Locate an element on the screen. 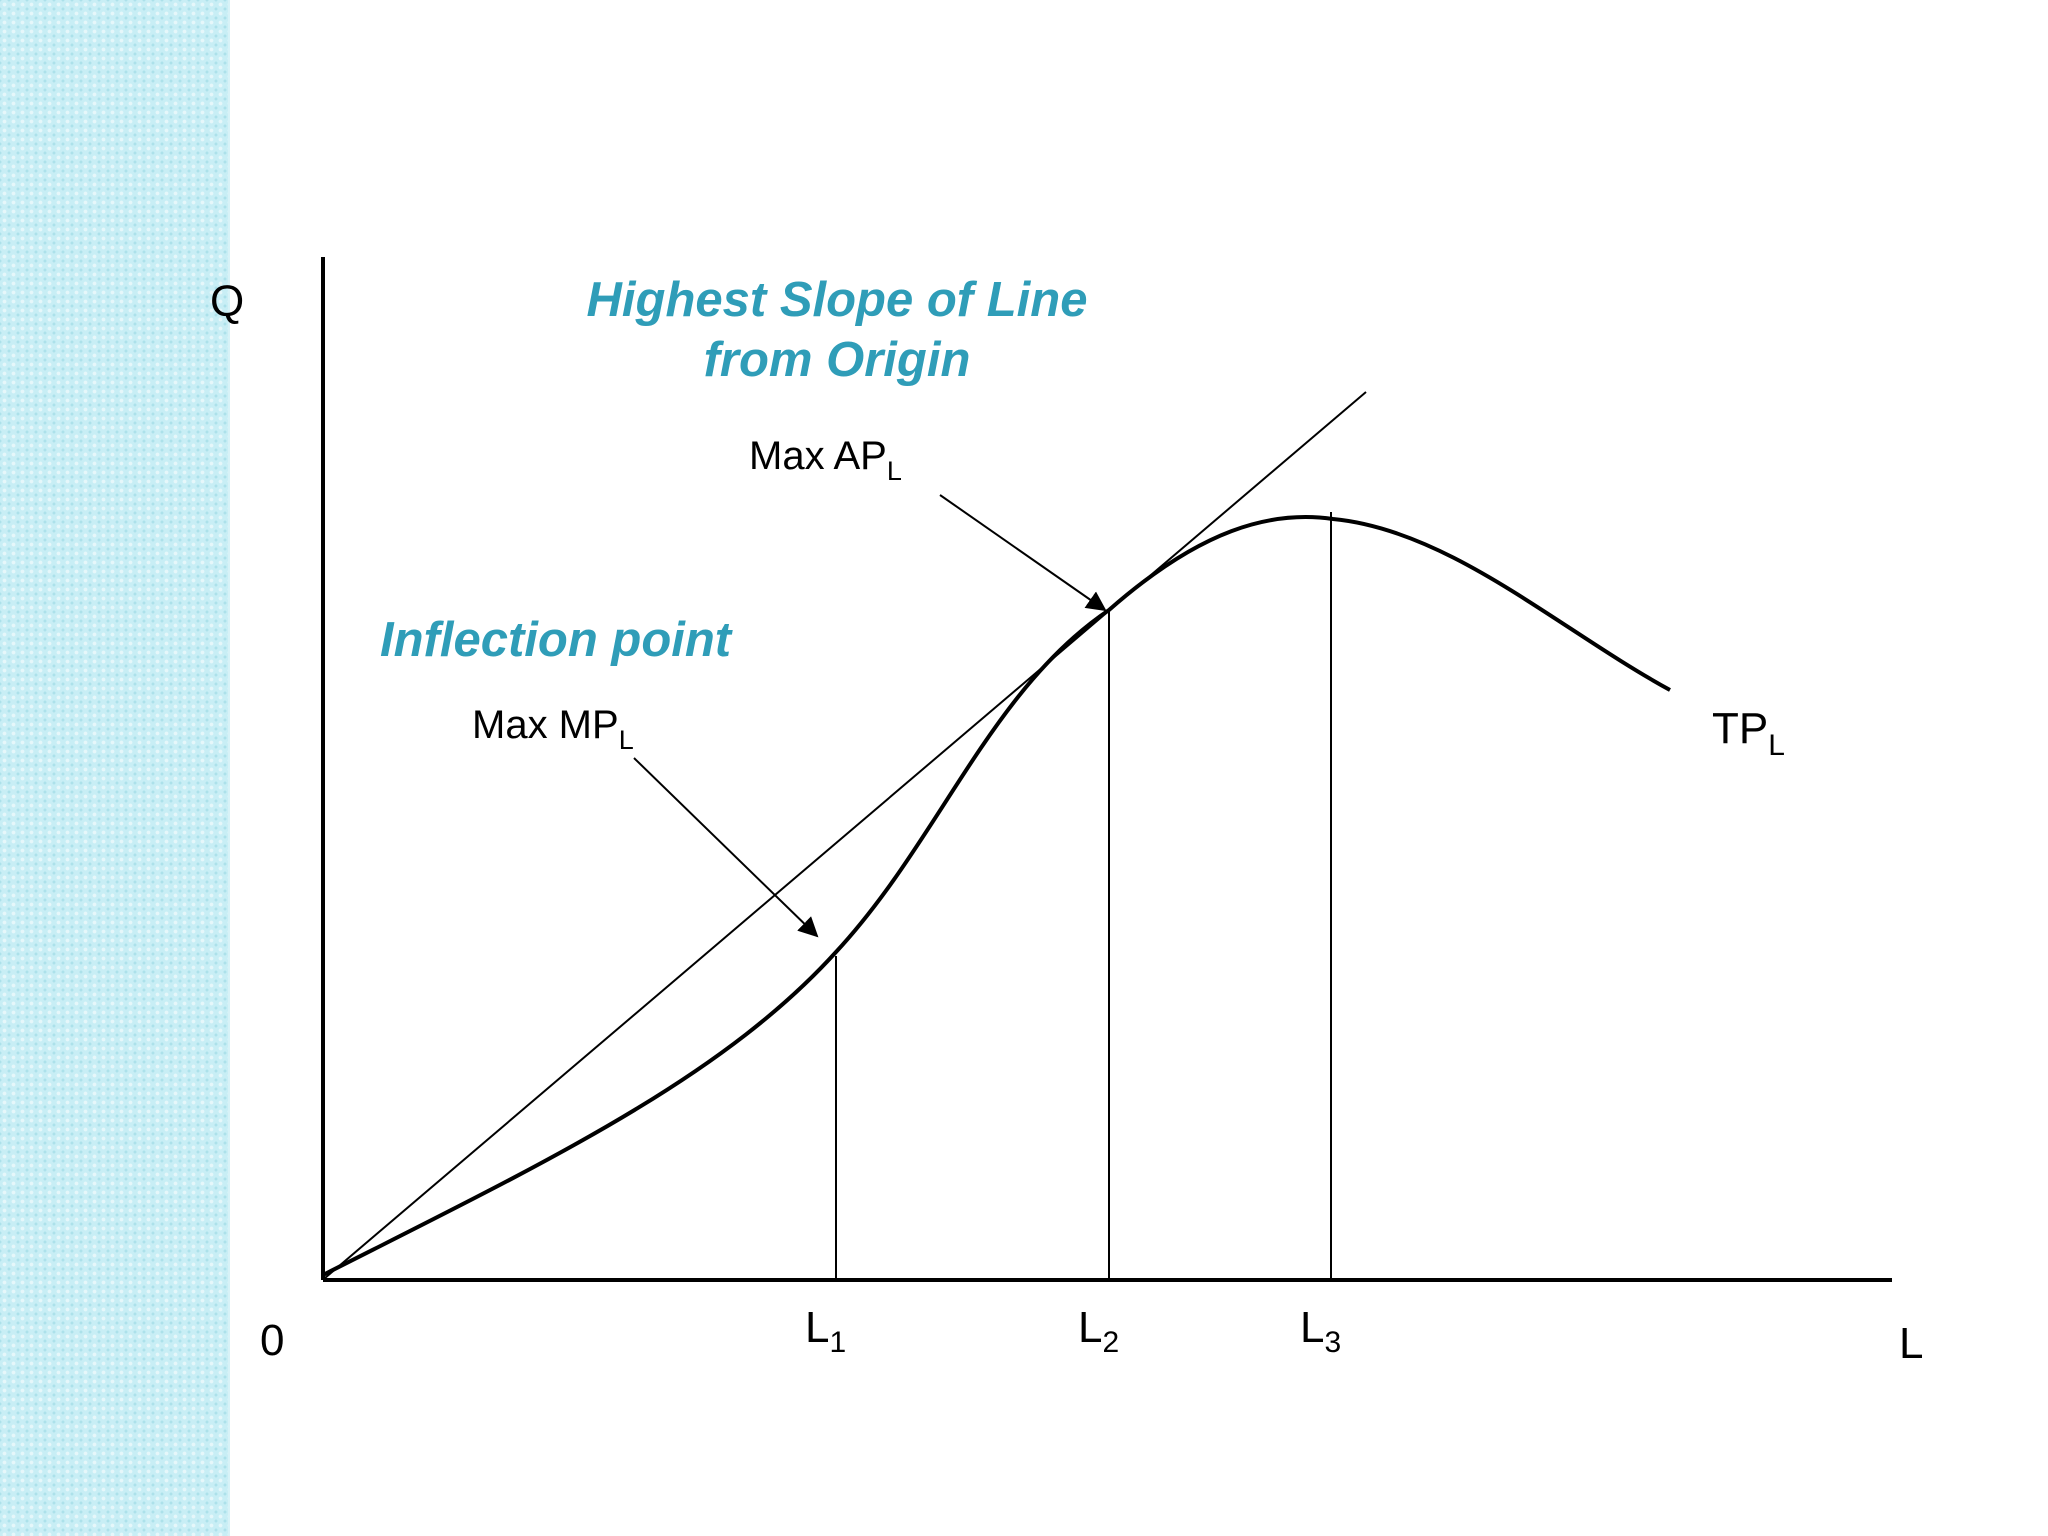  max-mp-label: Max MPL is located at coordinates (553, 729).